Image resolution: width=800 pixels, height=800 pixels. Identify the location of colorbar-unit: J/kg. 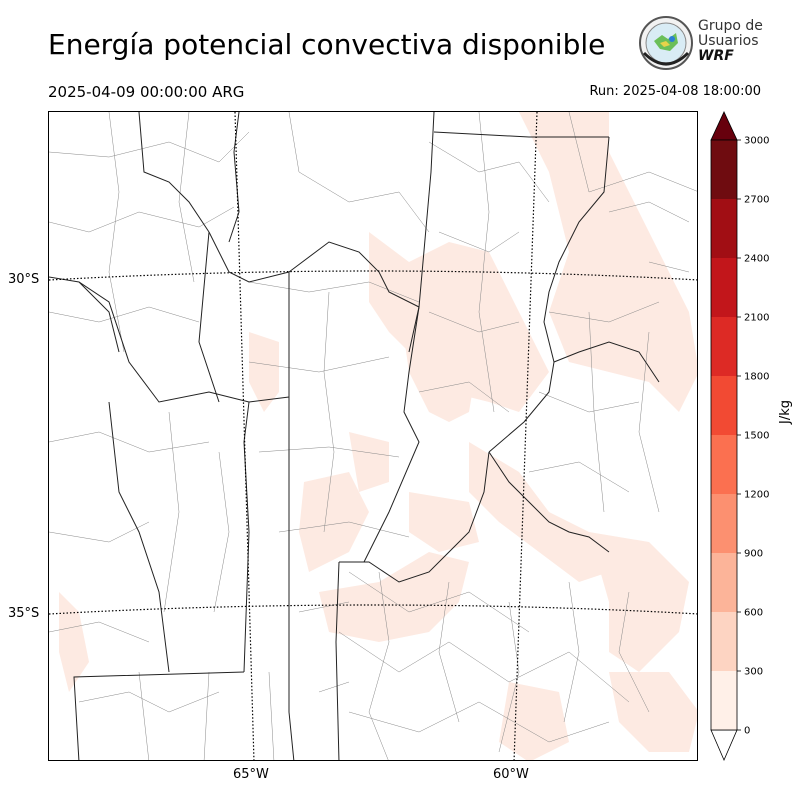
(785, 412).